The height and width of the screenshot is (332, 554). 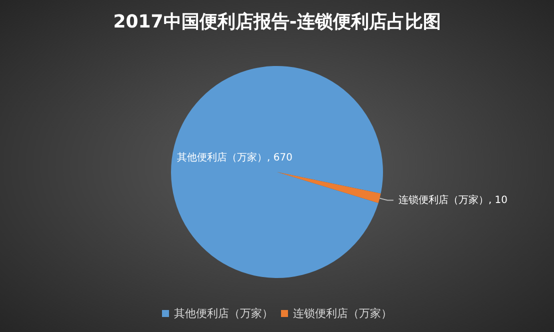 What do you see at coordinates (453, 200) in the screenshot?
I see `data-label: 连锁便利店（万家）, 10` at bounding box center [453, 200].